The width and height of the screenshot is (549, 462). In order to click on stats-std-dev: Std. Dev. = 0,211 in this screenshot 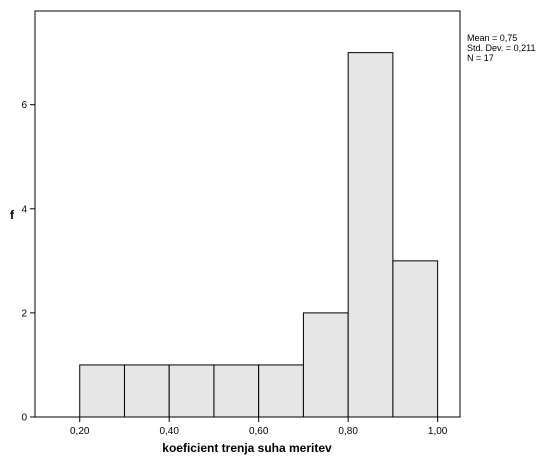, I will do `click(501, 48)`.